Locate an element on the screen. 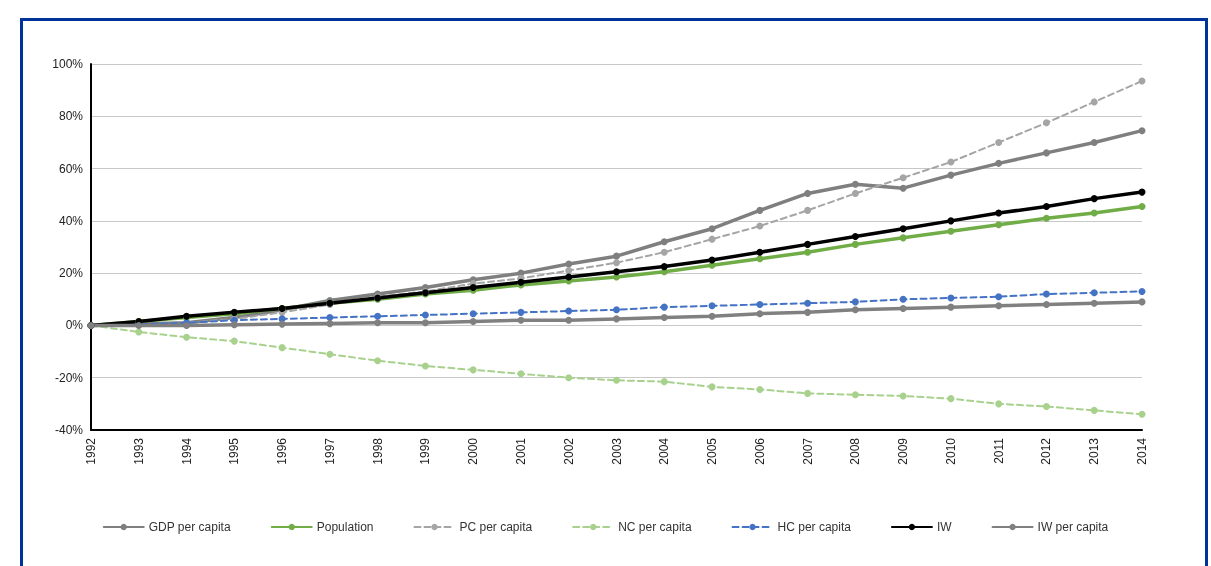  y-tick-label: 60% is located at coordinates (71, 168).